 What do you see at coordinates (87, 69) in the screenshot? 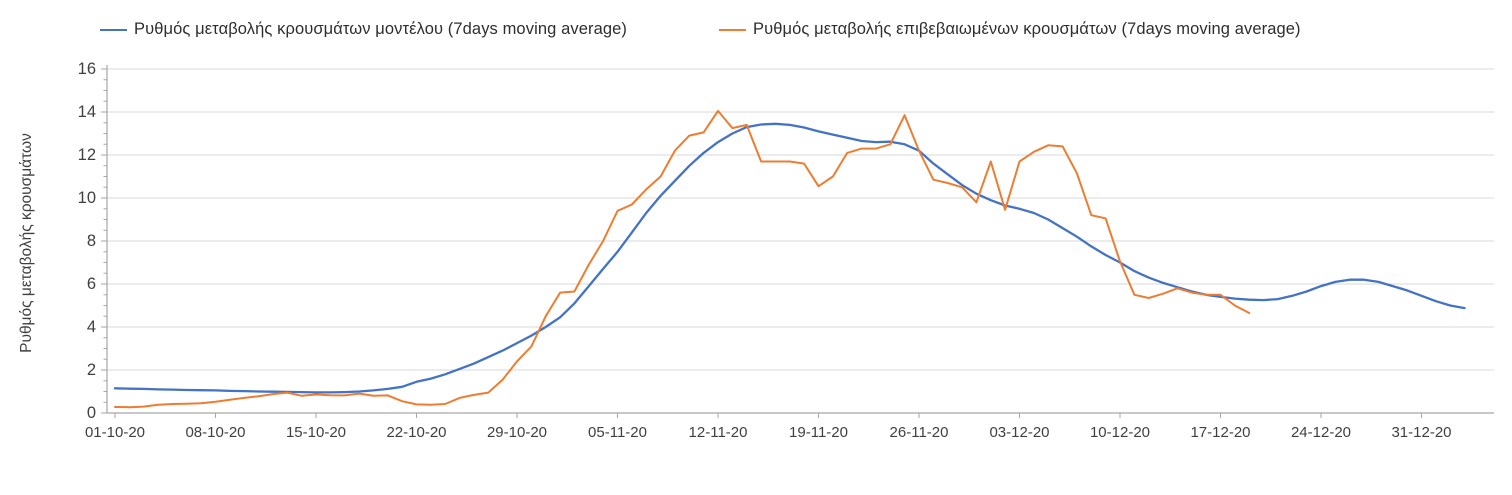
I see `y-tick-label: 16` at bounding box center [87, 69].